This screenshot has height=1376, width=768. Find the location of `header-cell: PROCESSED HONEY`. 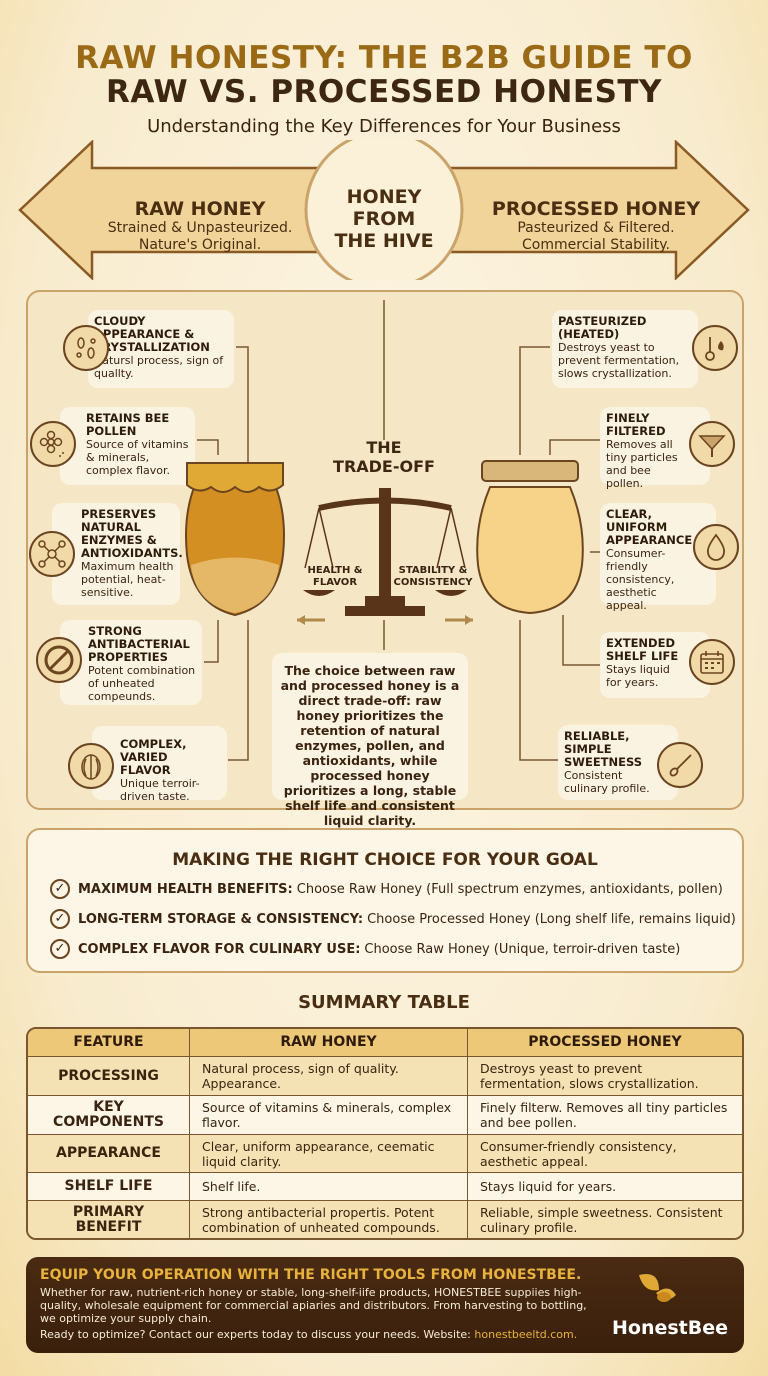

header-cell: PROCESSED HONEY is located at coordinates (605, 1043).